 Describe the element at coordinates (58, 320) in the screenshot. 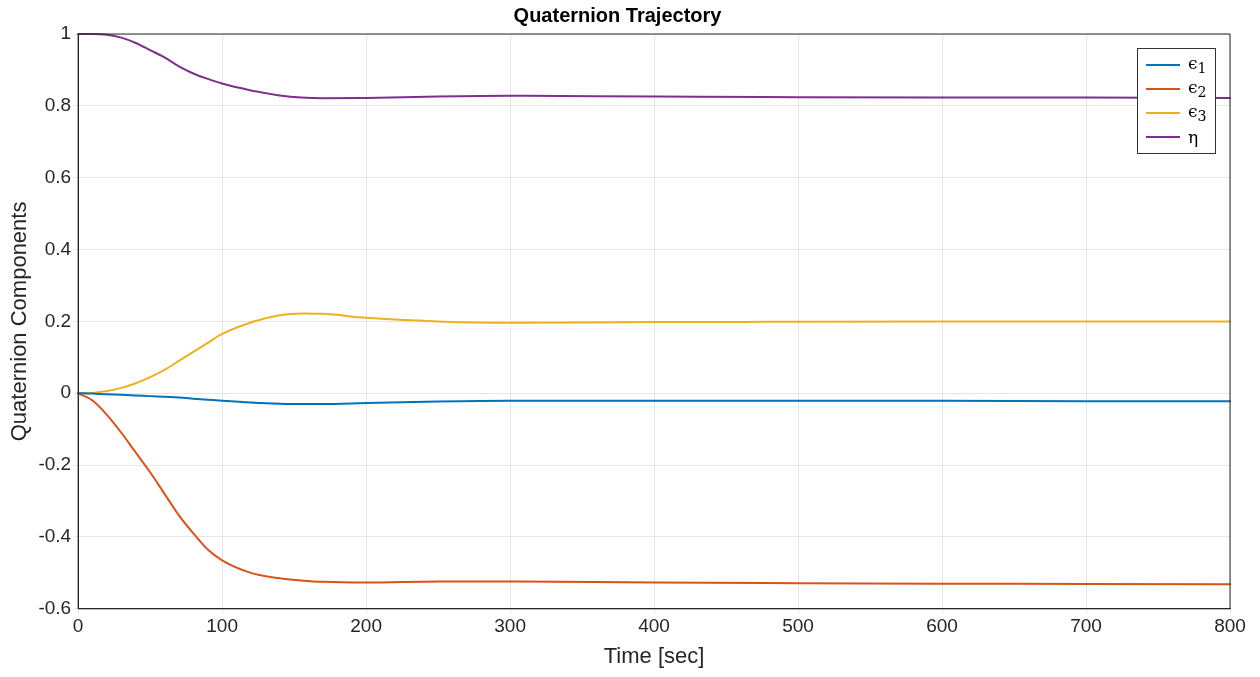

I see `y-tick-label: 0.2` at that location.